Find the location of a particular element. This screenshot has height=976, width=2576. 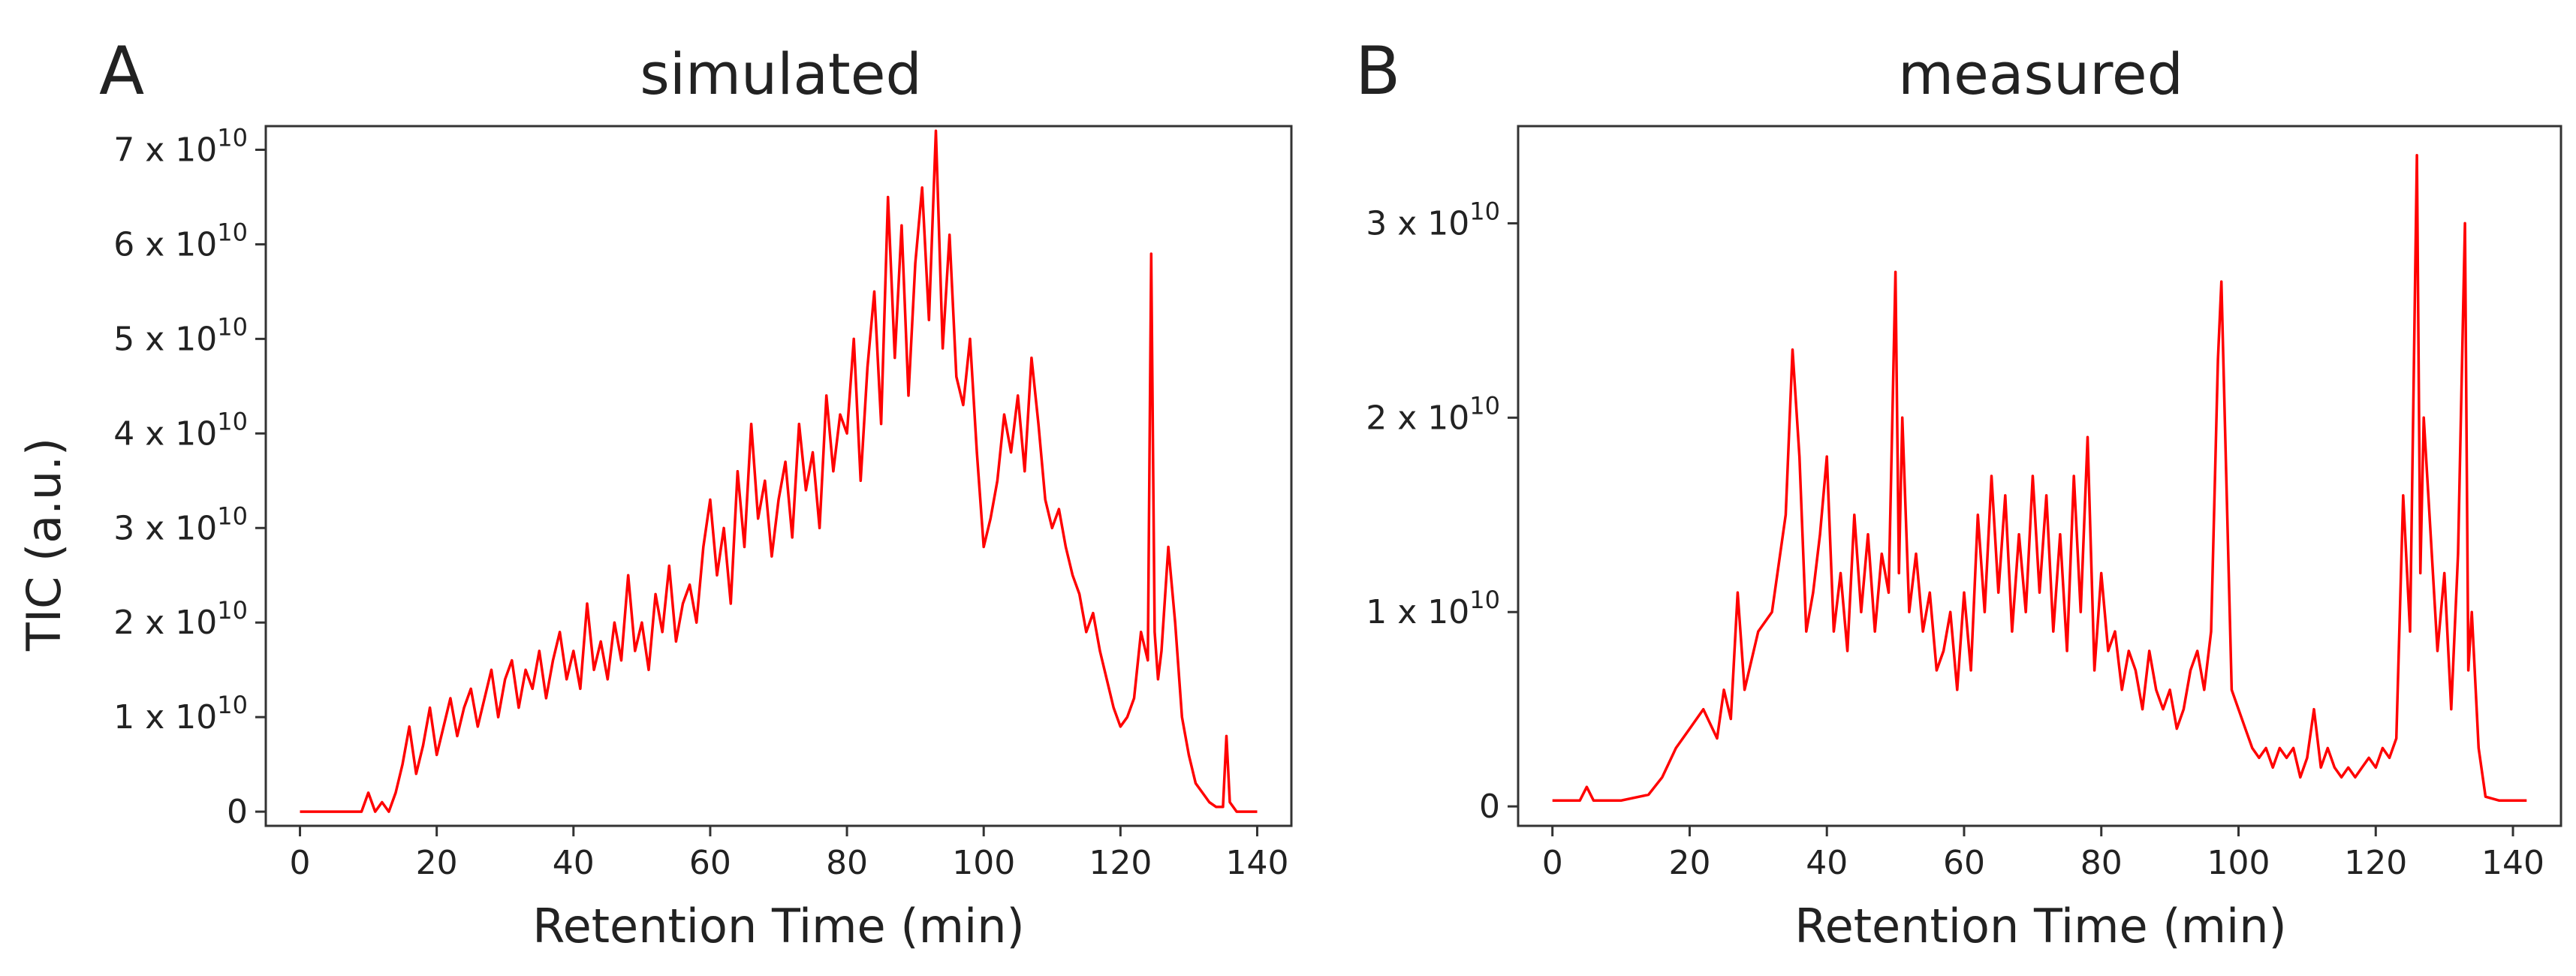

x-tick-label-b: 60 is located at coordinates (1964, 863).